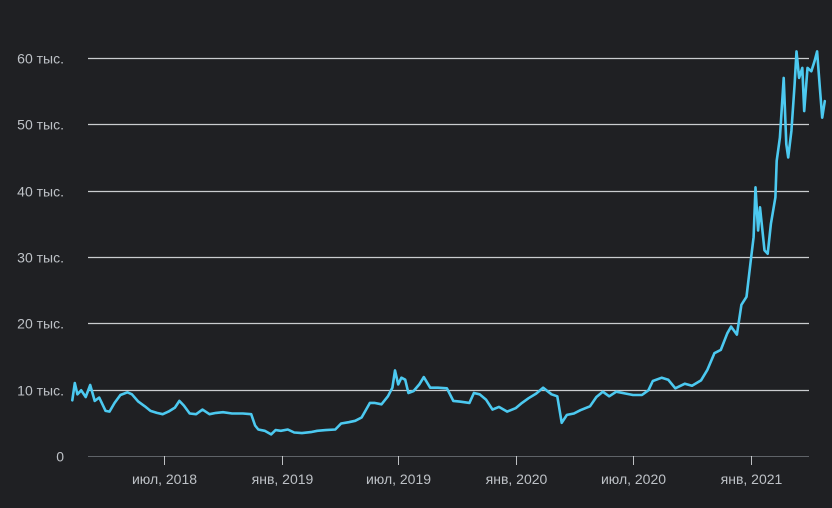 The height and width of the screenshot is (508, 832). Describe the element at coordinates (40, 391) in the screenshot. I see `y-tick-label: 10 тыс.` at that location.